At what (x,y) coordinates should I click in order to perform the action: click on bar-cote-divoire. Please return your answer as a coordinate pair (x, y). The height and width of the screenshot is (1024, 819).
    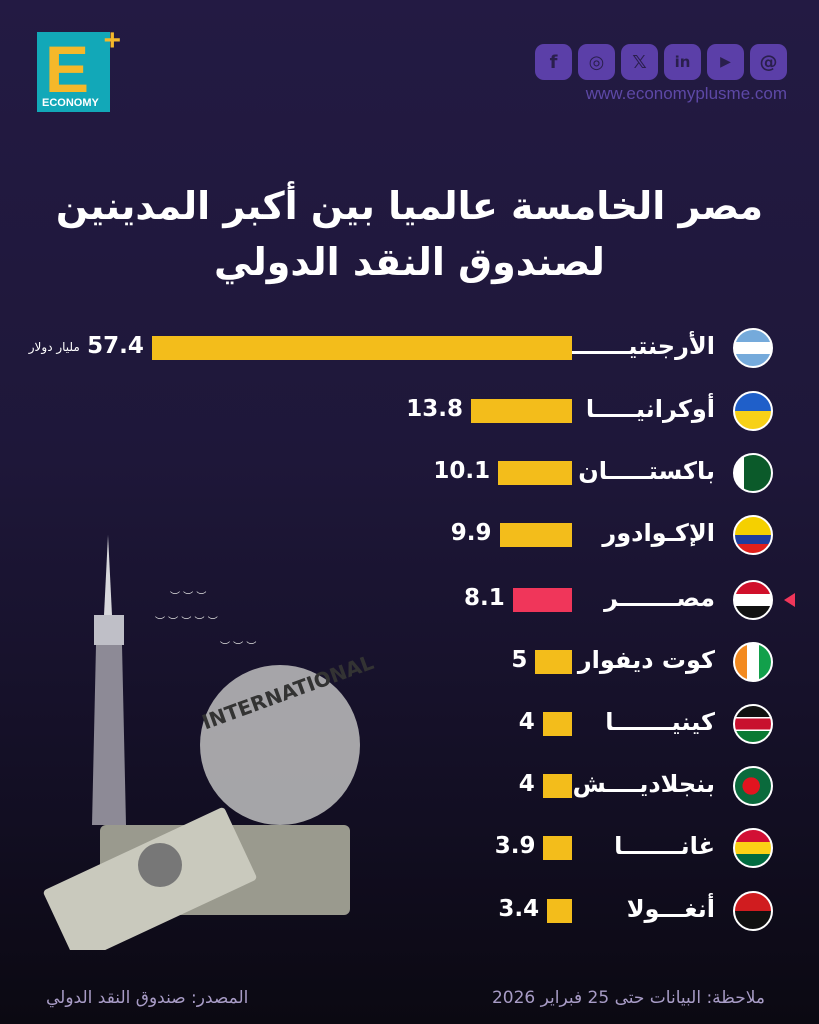
    Looking at the image, I should click on (553, 662).